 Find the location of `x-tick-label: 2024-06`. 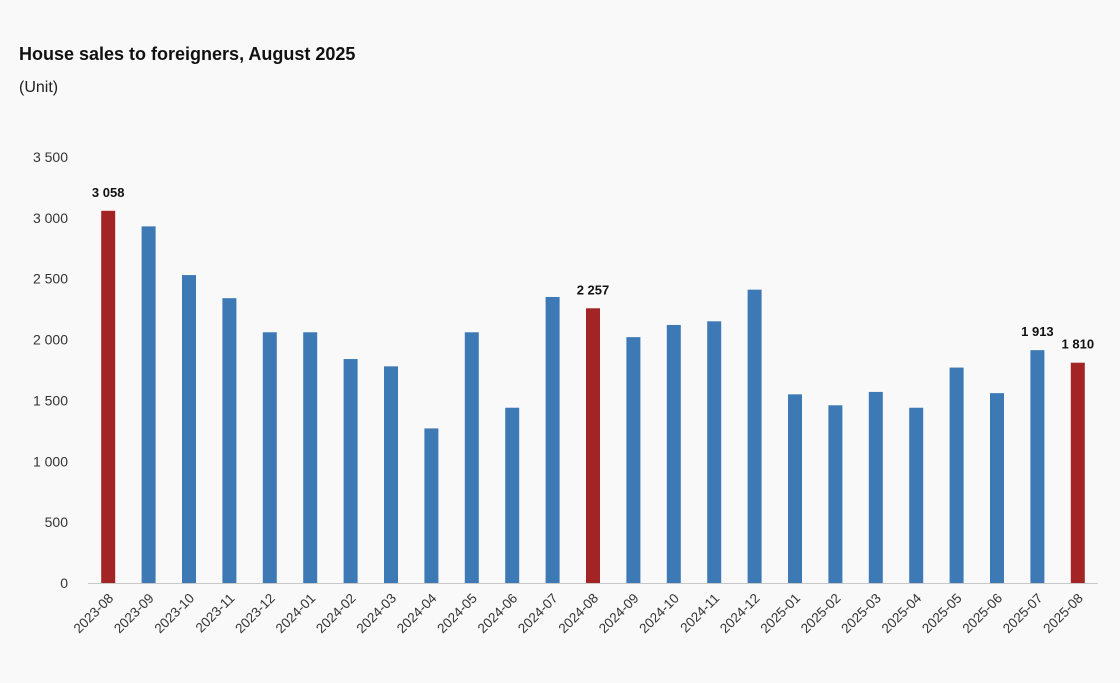

x-tick-label: 2024-06 is located at coordinates (498, 614).